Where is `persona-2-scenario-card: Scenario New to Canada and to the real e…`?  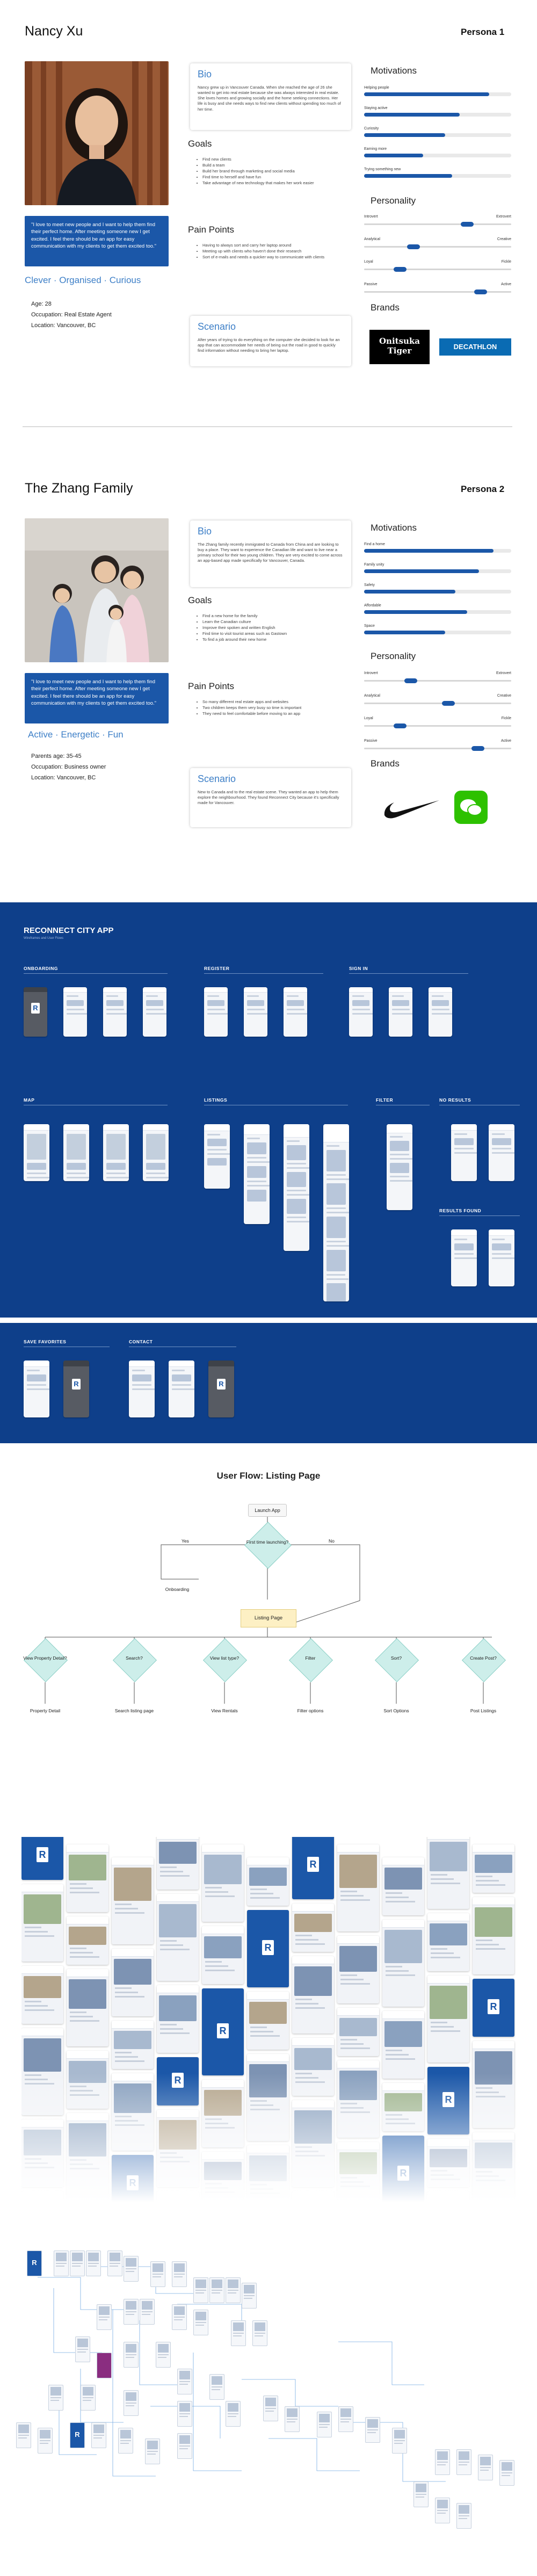
persona-2-scenario-card: Scenario New to Canada and to the real e… is located at coordinates (271, 797).